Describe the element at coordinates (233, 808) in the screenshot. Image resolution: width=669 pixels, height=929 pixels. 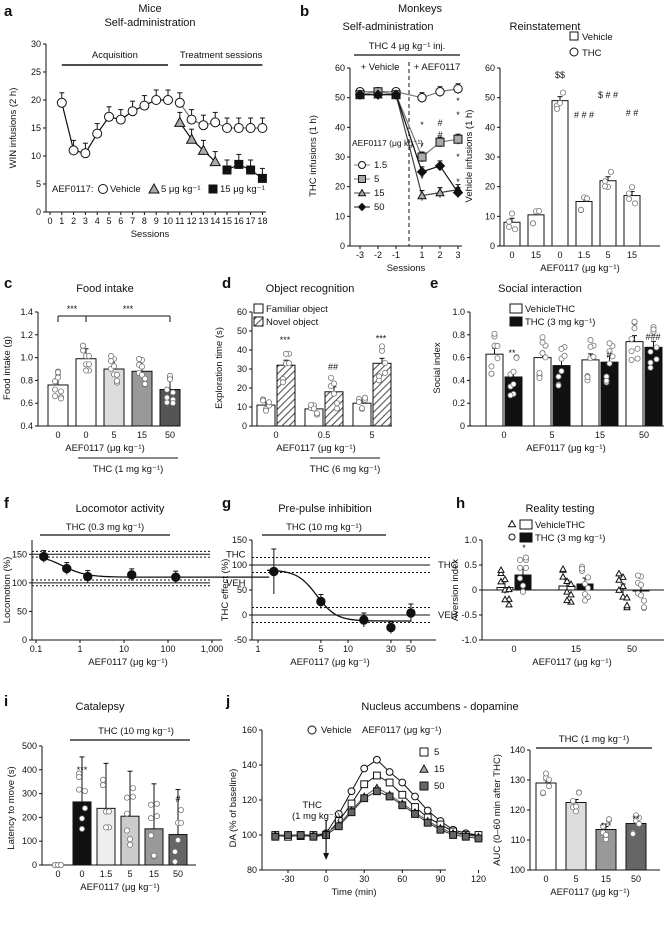
I see `y-axis-label: DA (% of baseline)` at that location.